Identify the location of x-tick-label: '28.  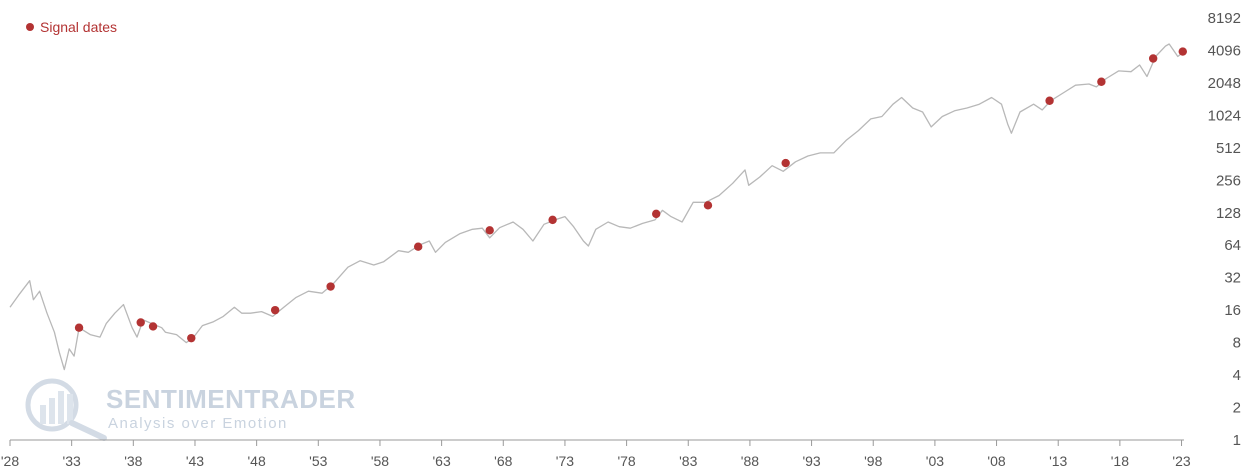
(10, 461).